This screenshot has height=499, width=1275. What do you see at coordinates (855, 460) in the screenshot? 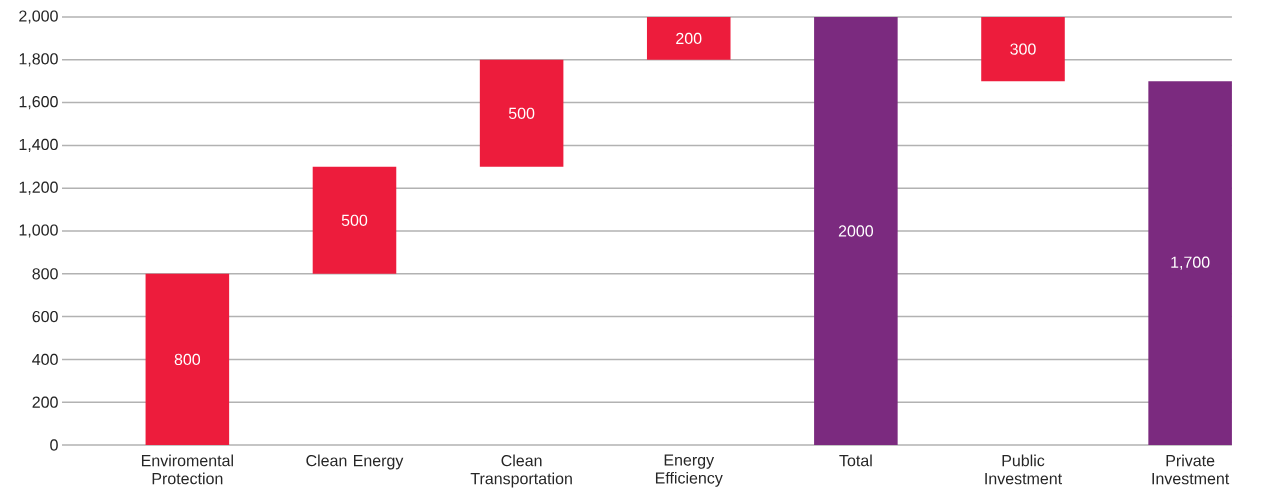
I see `x-tick-label: Total` at bounding box center [855, 460].